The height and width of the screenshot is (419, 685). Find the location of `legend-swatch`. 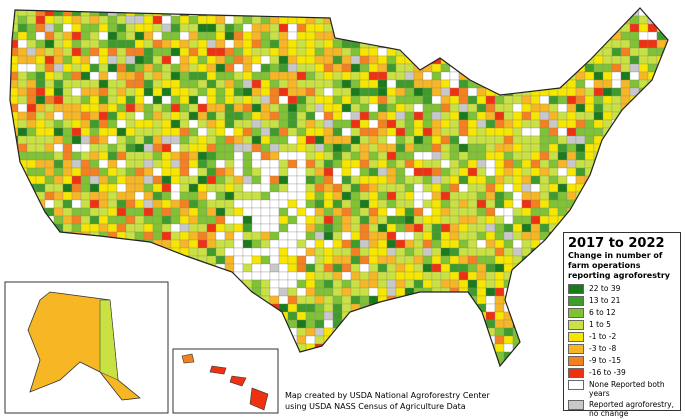

legend-swatch is located at coordinates (576, 361).